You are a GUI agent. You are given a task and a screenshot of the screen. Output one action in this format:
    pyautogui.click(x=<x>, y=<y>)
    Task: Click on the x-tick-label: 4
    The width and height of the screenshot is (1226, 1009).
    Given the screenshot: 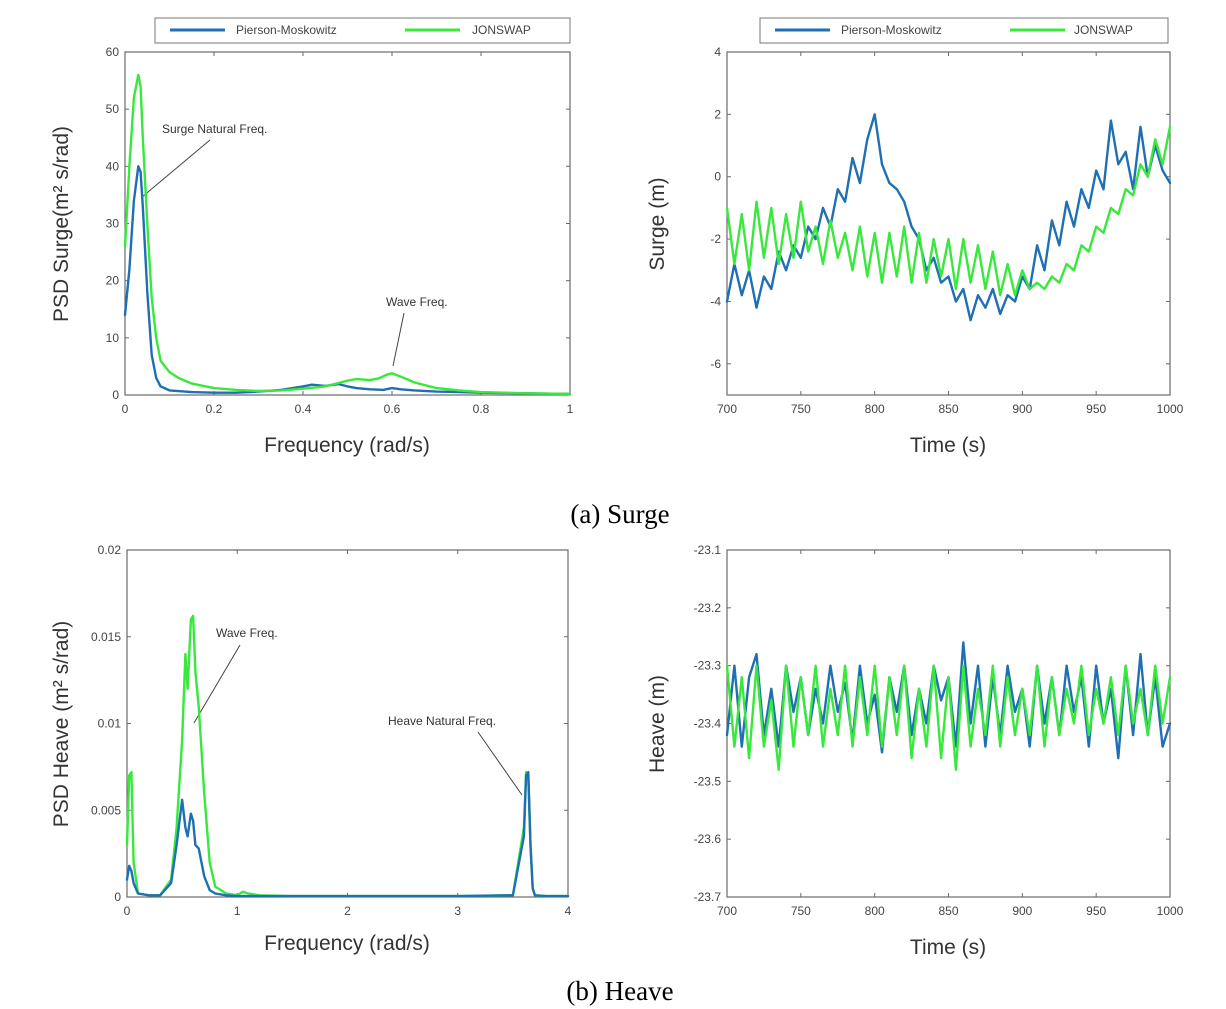 What is the action you would take?
    pyautogui.click(x=568, y=911)
    